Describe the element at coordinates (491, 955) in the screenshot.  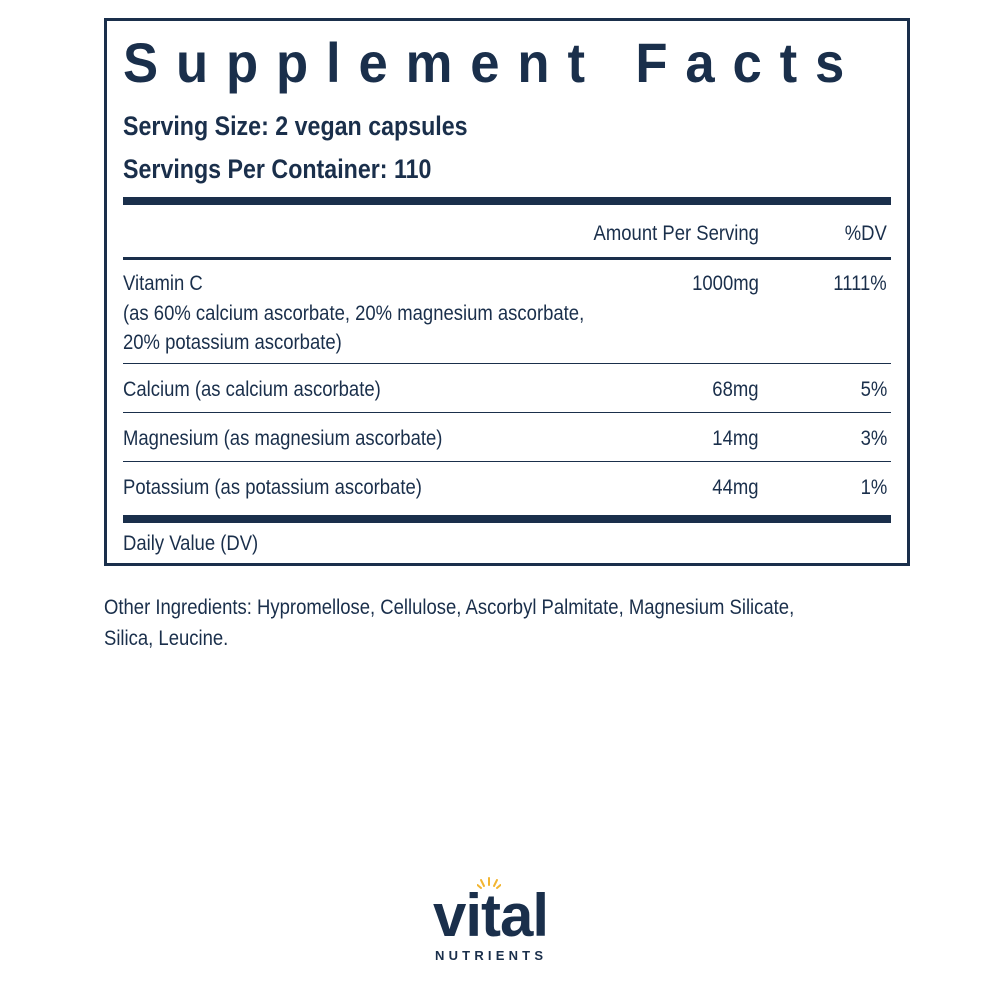
I see `logo-subtitle: NUTRIENTS` at that location.